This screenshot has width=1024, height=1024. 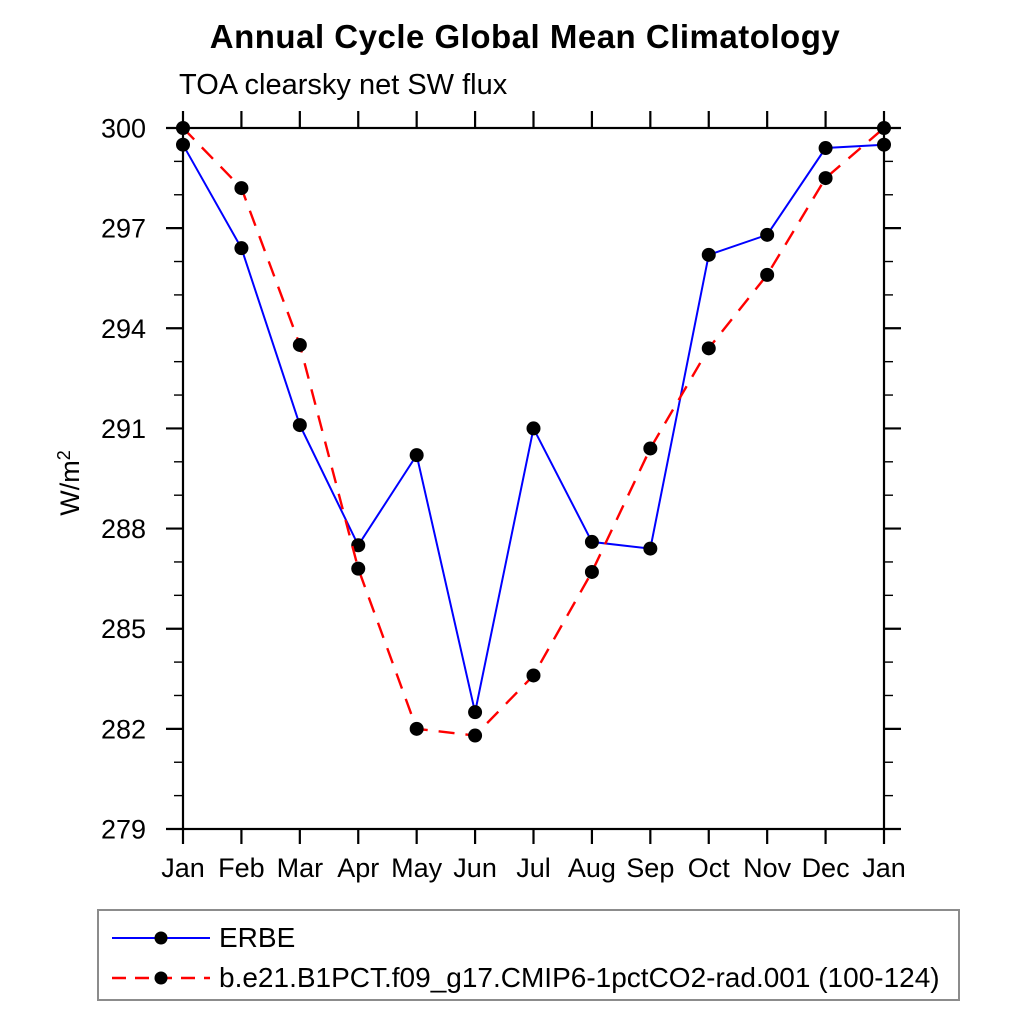 What do you see at coordinates (123, 429) in the screenshot?
I see `y-tick-label: 291` at bounding box center [123, 429].